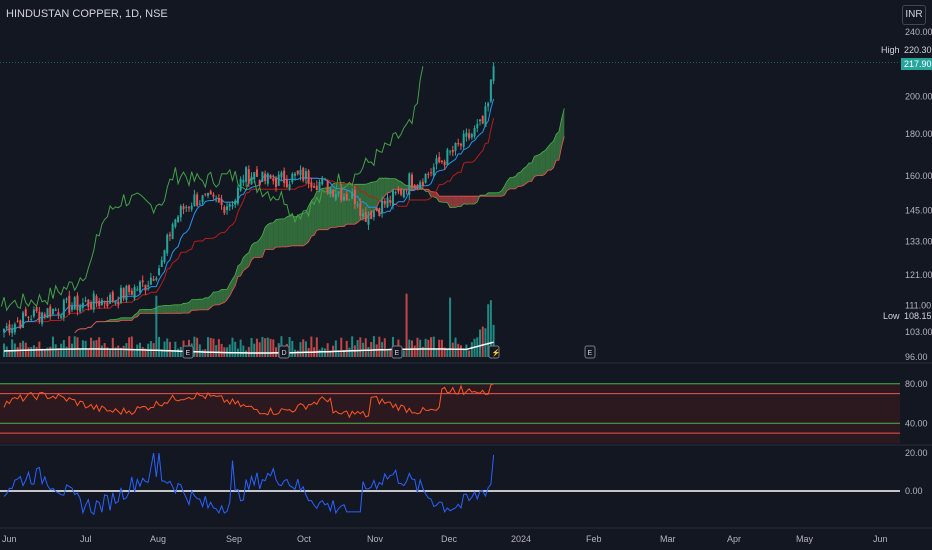 Image resolution: width=932 pixels, height=550 pixels. What do you see at coordinates (914, 15) in the screenshot?
I see `currency-button: INR` at bounding box center [914, 15].